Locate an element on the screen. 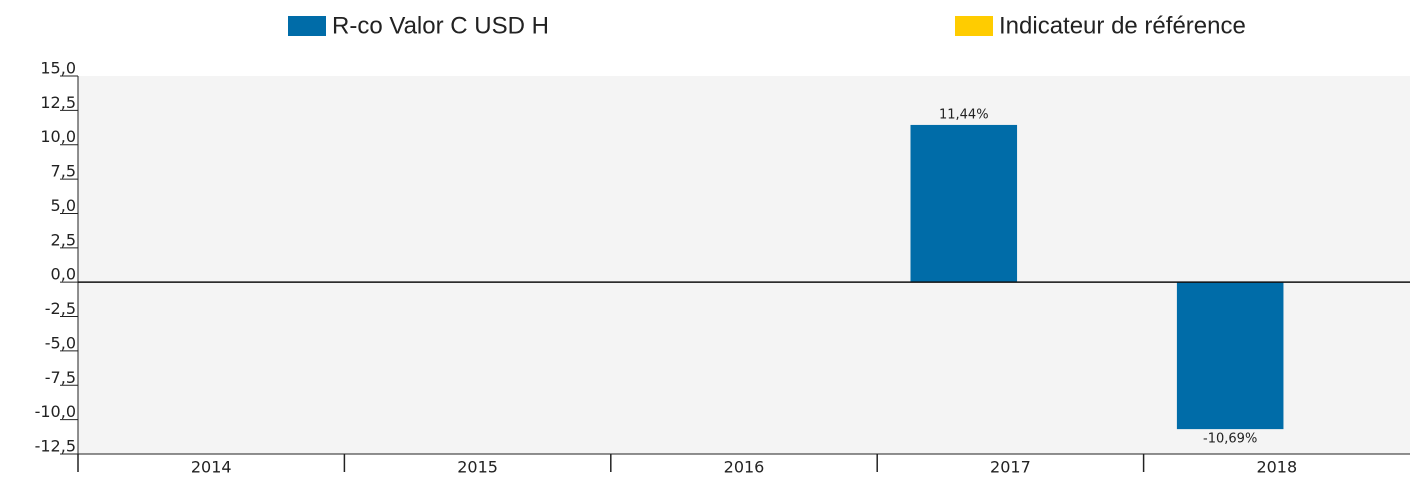 This screenshot has width=1410, height=477. x-tick-label: 2016 is located at coordinates (744, 467).